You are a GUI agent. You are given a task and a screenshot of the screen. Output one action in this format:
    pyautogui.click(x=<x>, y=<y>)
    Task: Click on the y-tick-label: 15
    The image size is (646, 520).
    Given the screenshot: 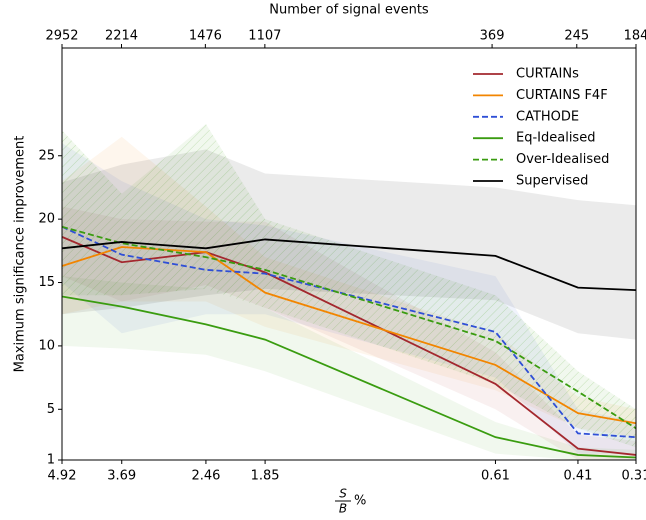 What is the action you would take?
    pyautogui.click(x=46, y=282)
    